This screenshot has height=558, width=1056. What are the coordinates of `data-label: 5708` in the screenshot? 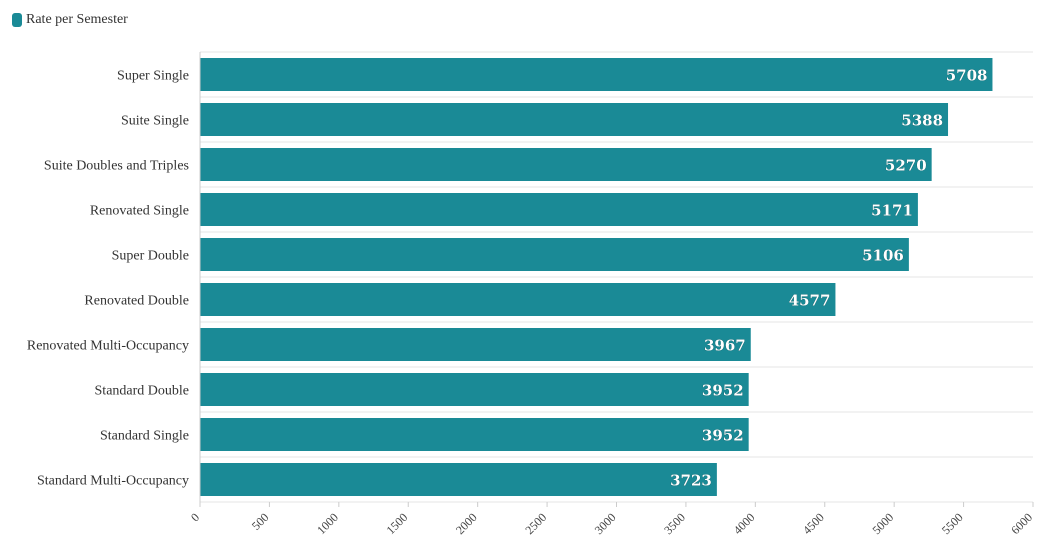 It's located at (967, 76).